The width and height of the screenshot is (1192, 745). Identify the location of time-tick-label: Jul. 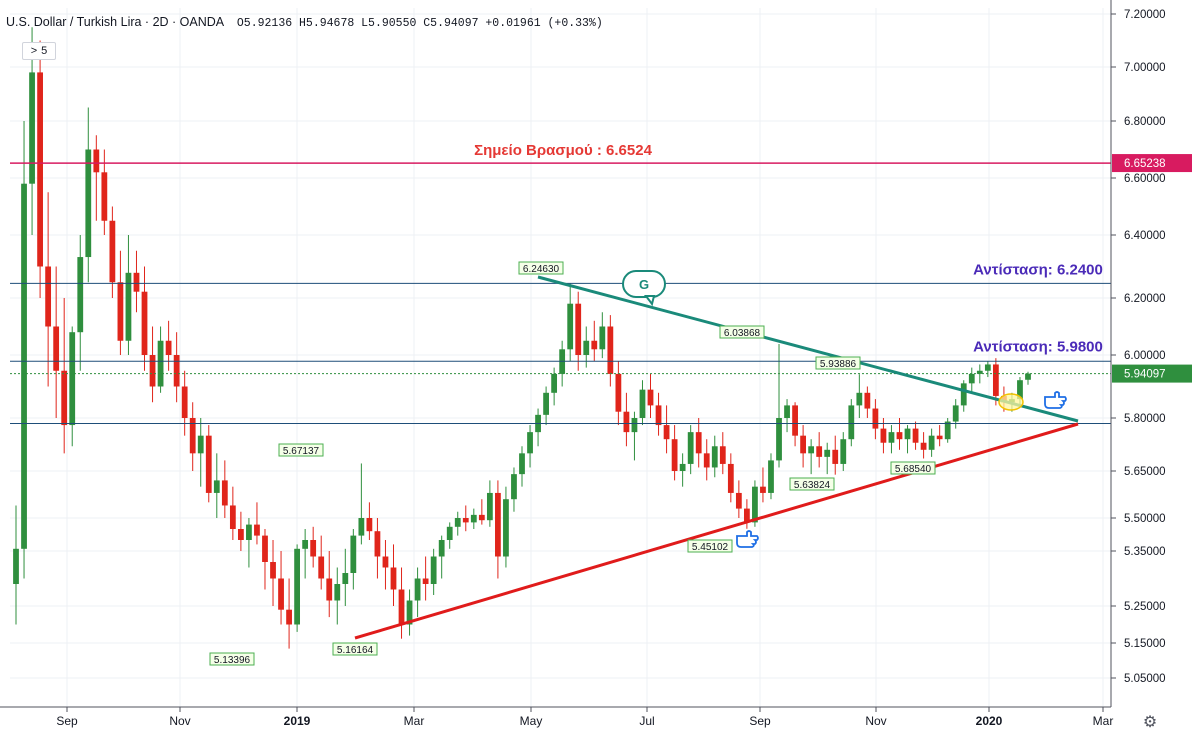
(646, 721).